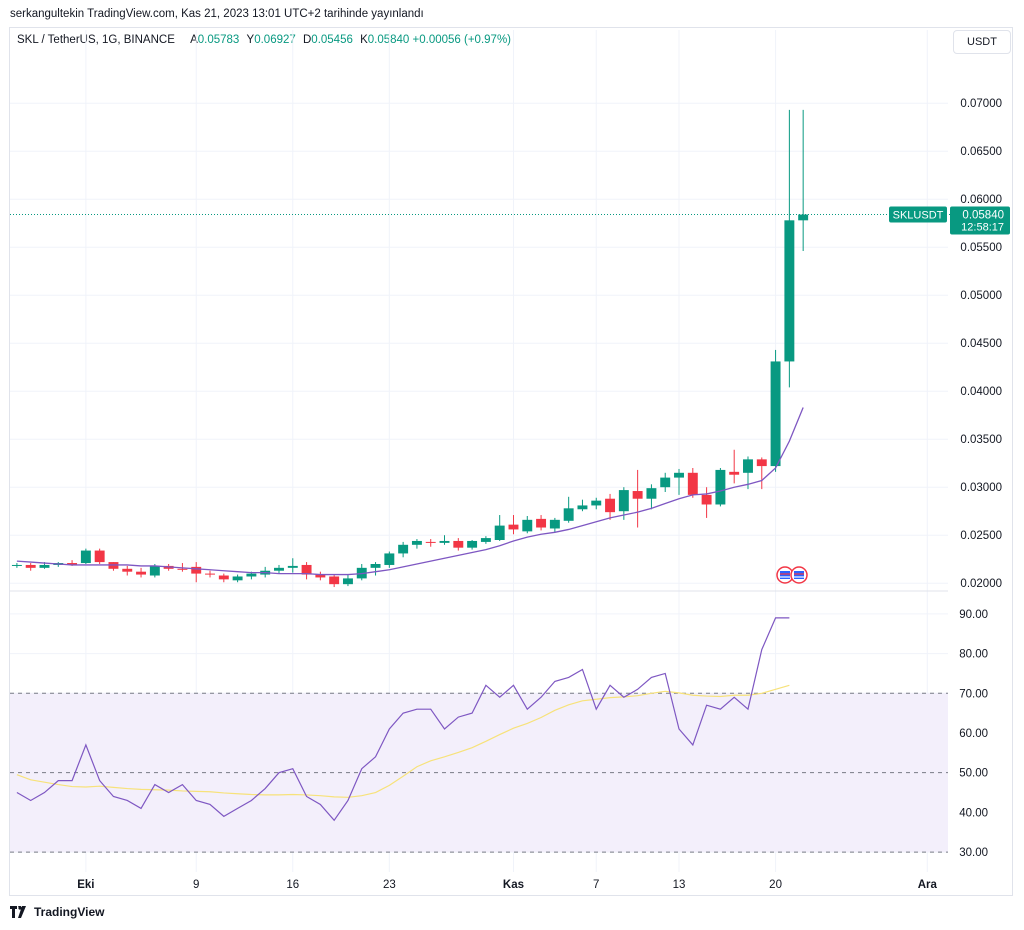 This screenshot has width=1024, height=930. I want to click on price-tick-label: 0.07000, so click(981, 104).